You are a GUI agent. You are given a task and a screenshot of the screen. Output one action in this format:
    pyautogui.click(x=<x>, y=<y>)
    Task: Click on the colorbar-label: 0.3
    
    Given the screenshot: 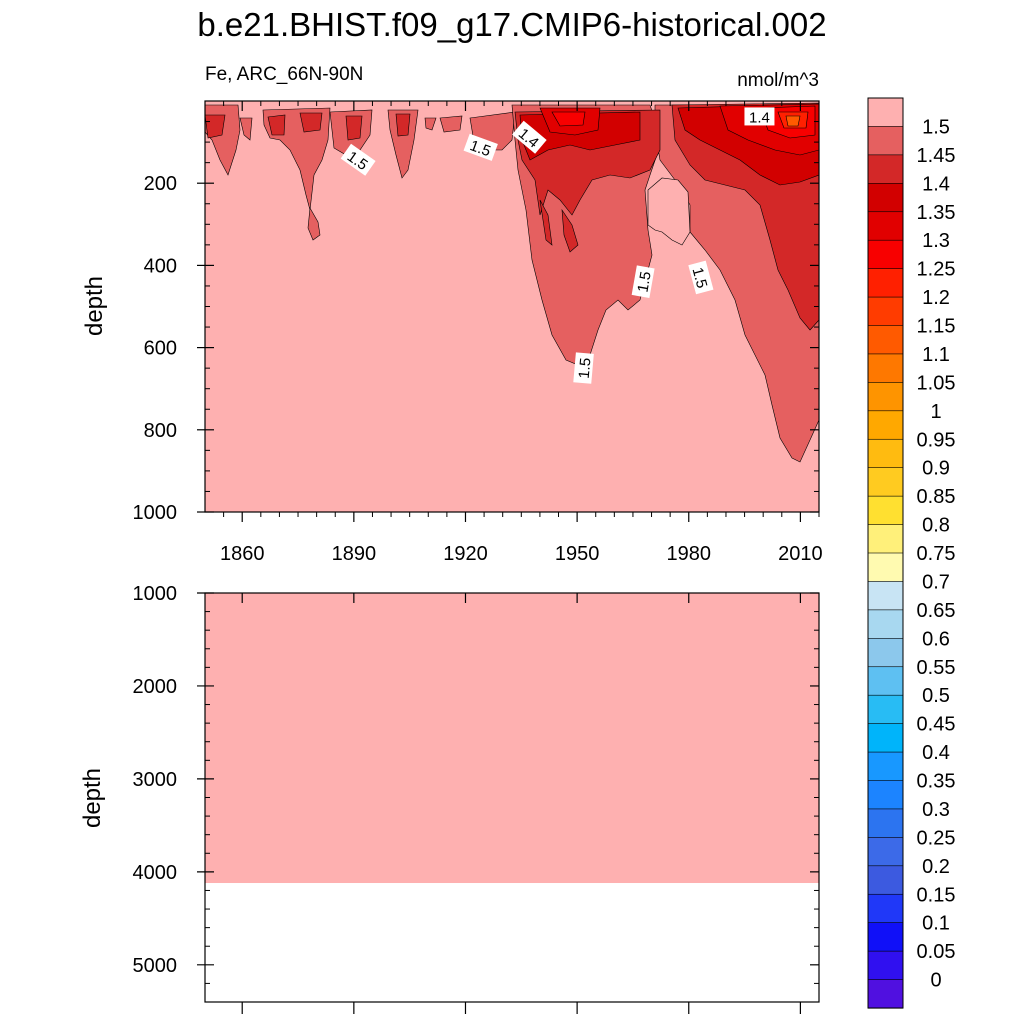 What is the action you would take?
    pyautogui.click(x=936, y=810)
    